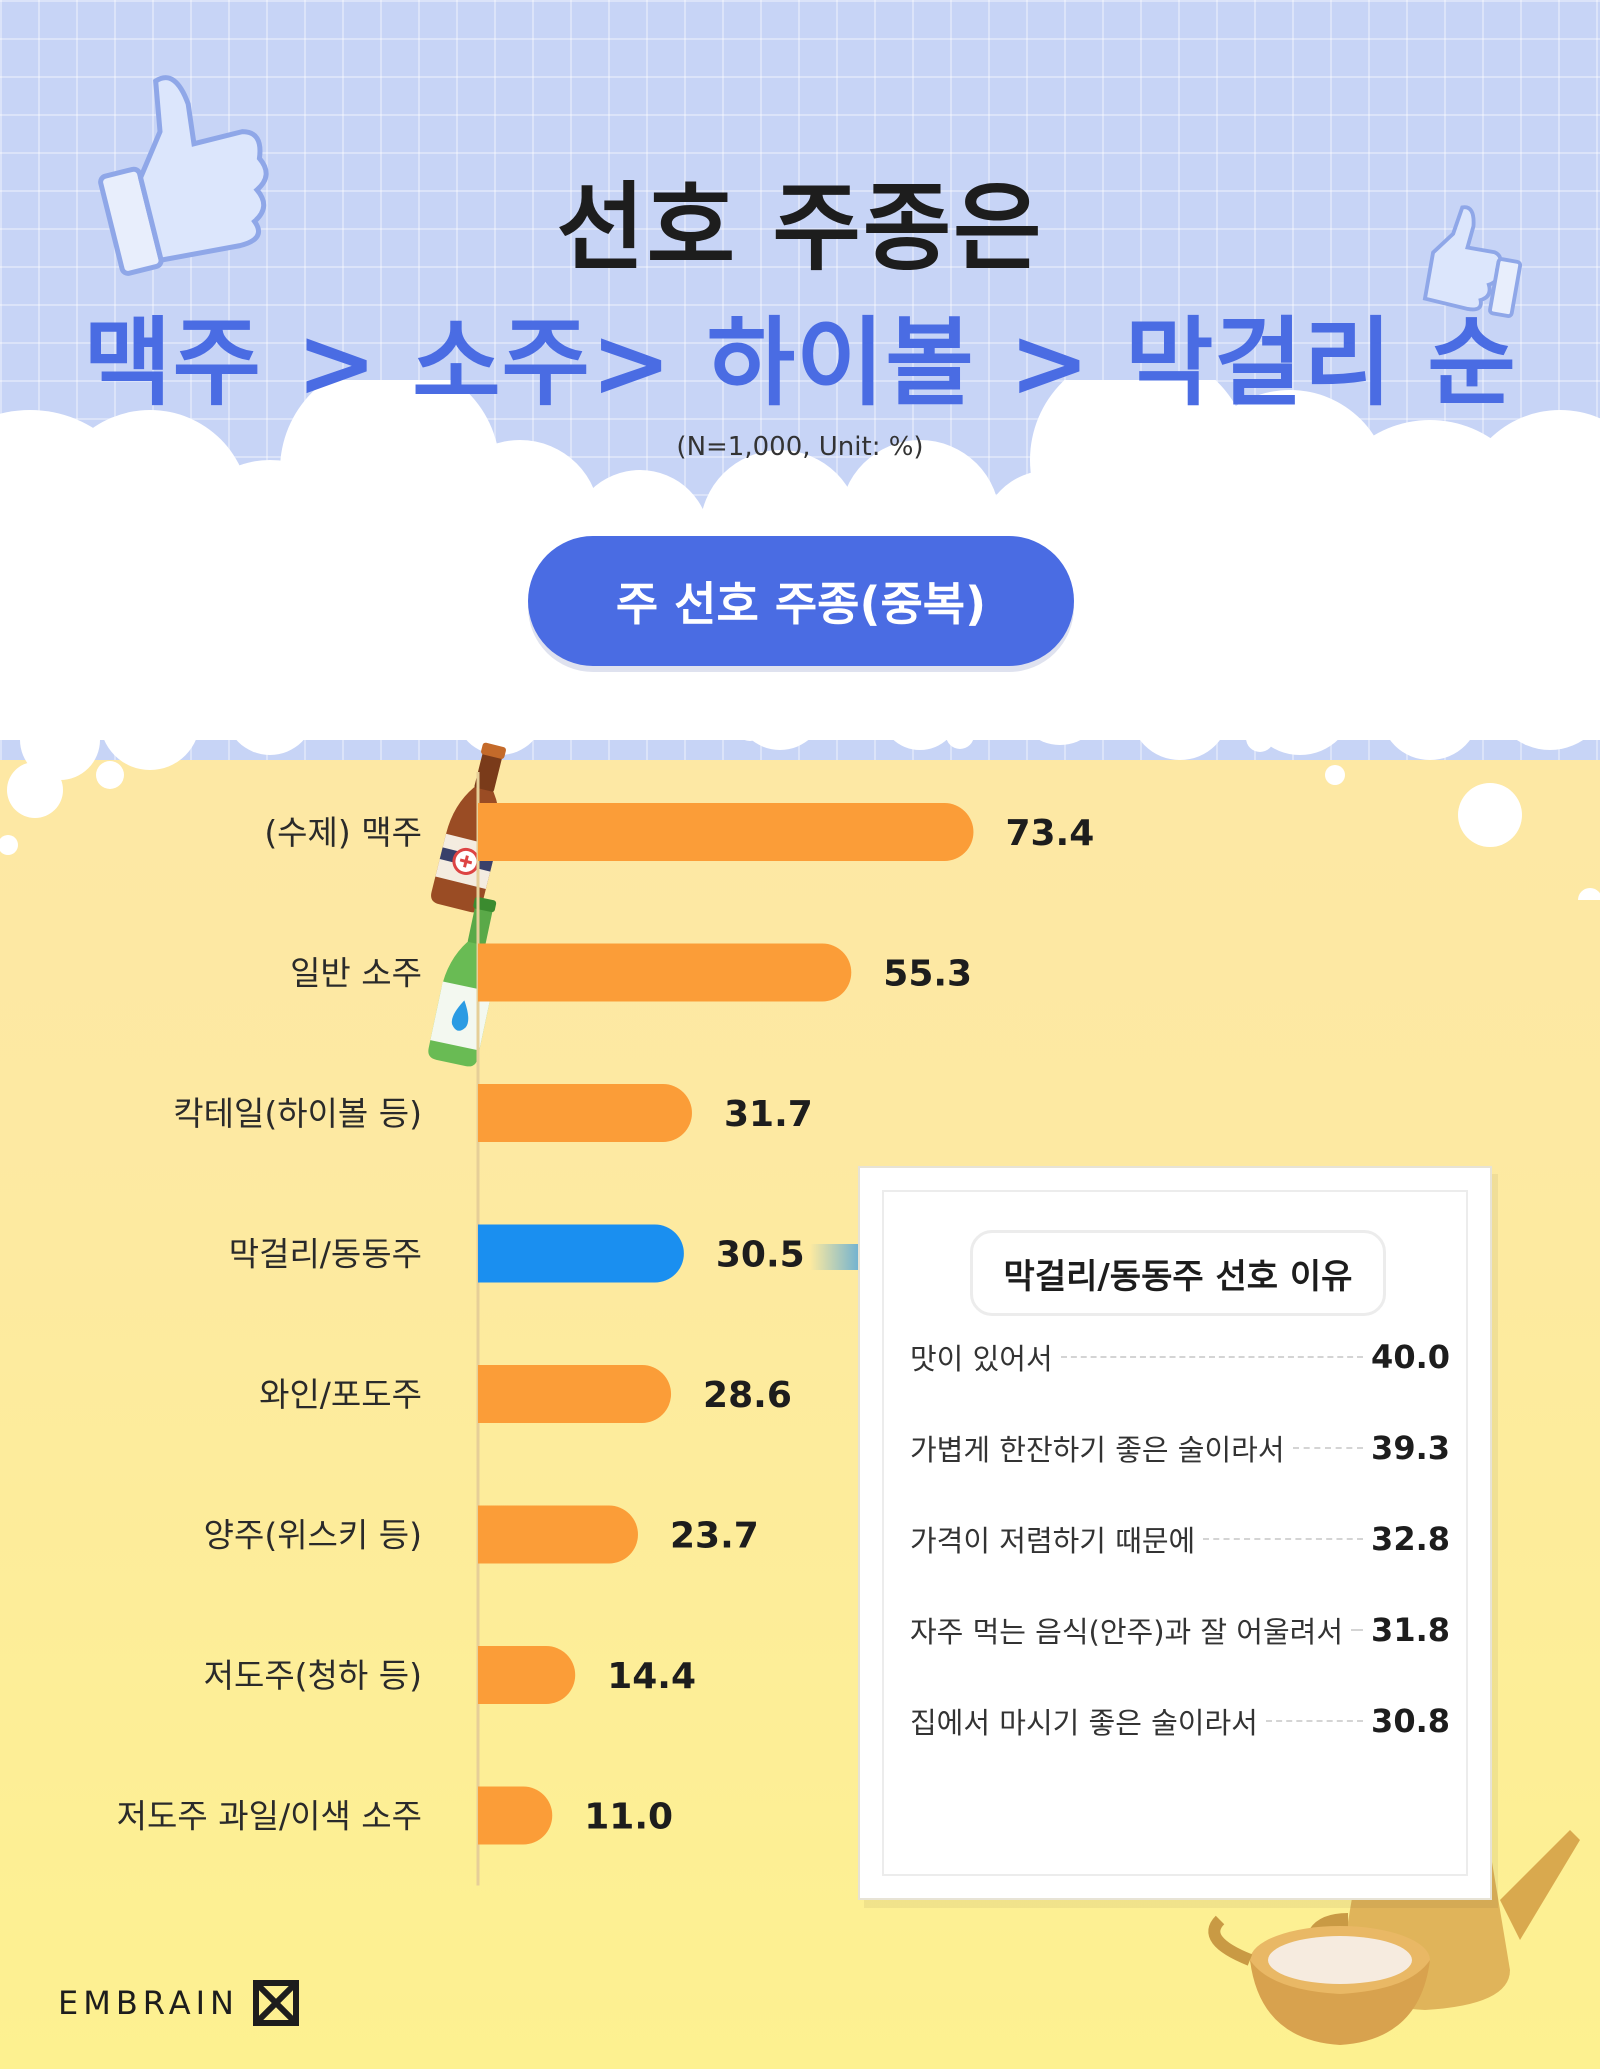  Describe the element at coordinates (1127, 1632) in the screenshot. I see `reason-label: 자주 먹는 음식(안주)과 잘 어울려서` at that location.